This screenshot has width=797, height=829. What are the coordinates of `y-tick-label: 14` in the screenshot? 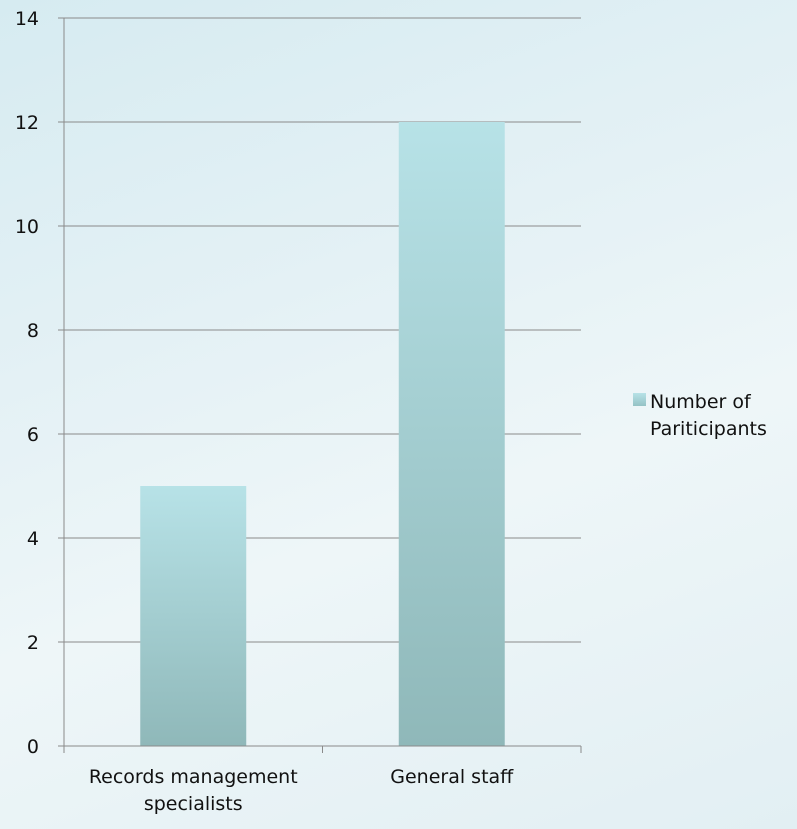 It's located at (27, 19).